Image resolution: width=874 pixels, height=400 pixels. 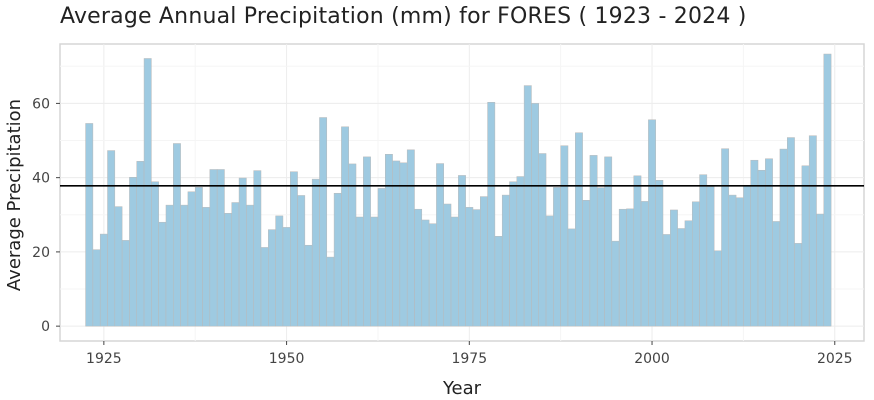 I want to click on x-axis-ticks: 1925 1950 1975 2000 2025, so click(x=469, y=354).